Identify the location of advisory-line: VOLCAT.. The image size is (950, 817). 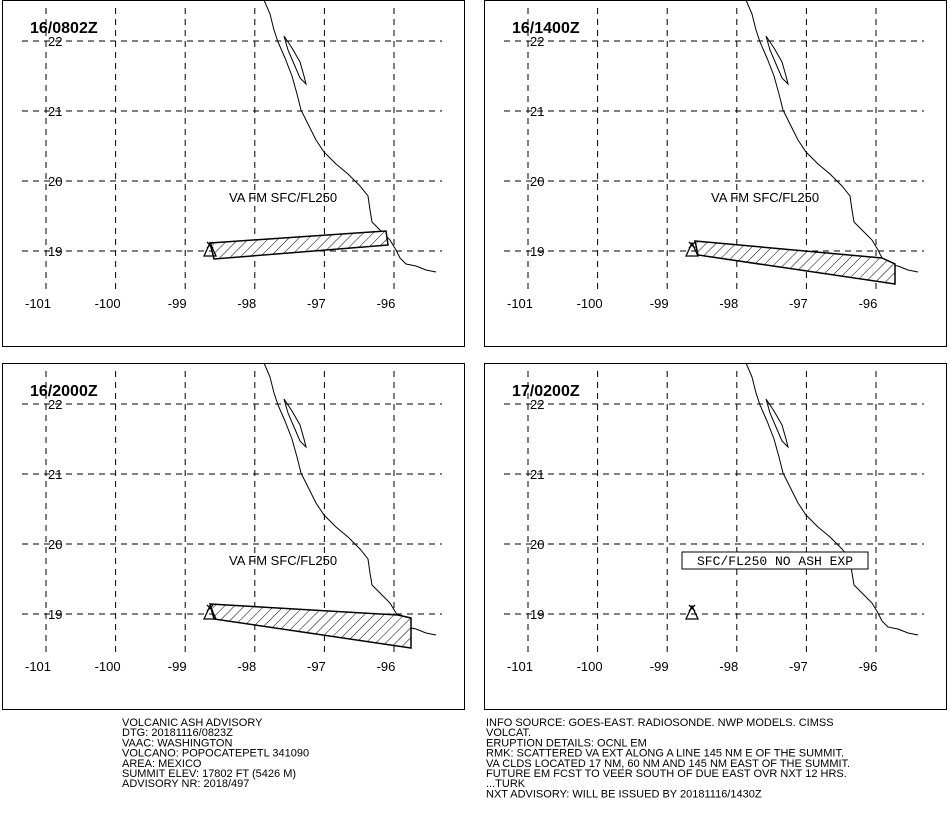
(508, 733).